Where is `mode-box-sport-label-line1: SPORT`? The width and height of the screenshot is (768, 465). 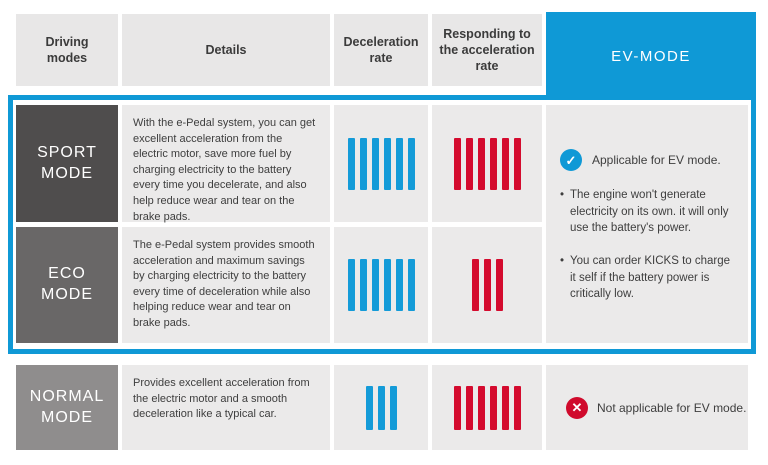 mode-box-sport-label-line1: SPORT is located at coordinates (67, 152).